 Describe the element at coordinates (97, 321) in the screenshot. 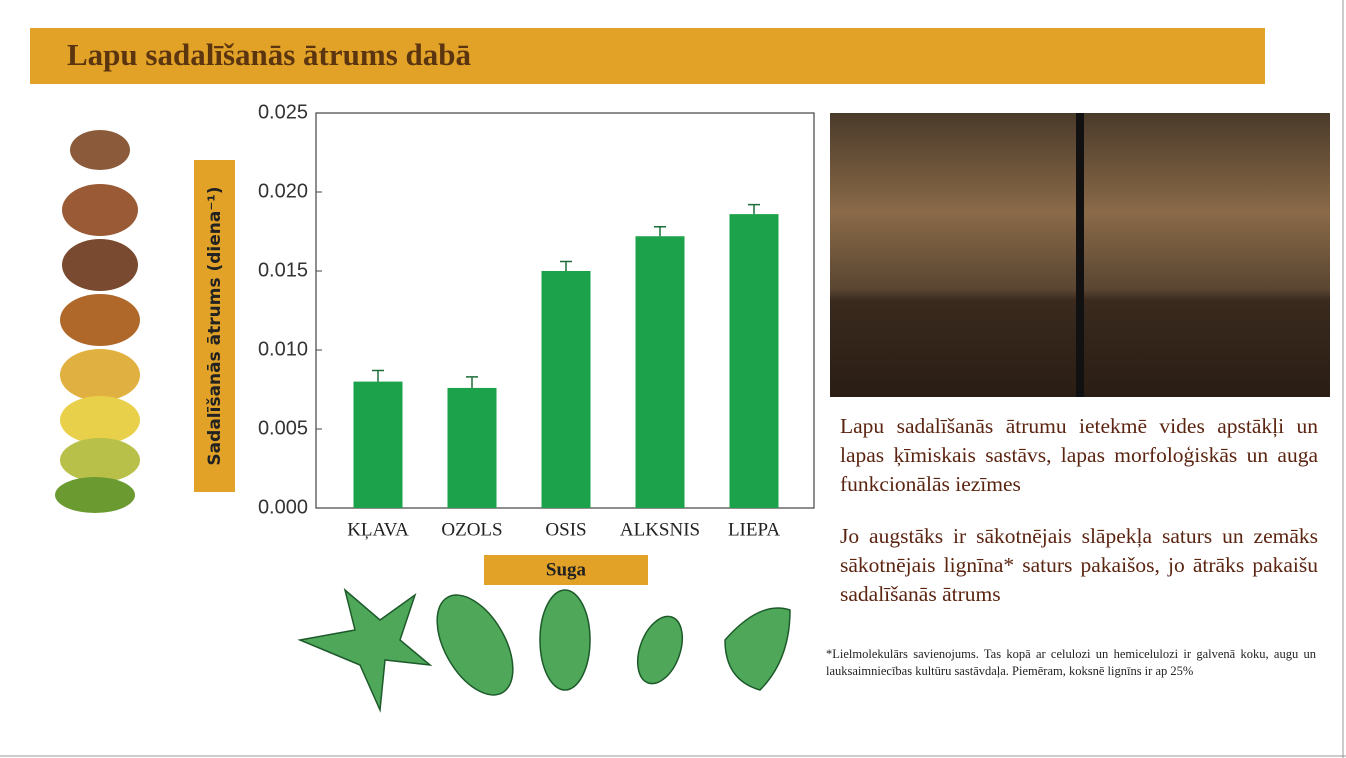

I see `leaf-strip` at that location.